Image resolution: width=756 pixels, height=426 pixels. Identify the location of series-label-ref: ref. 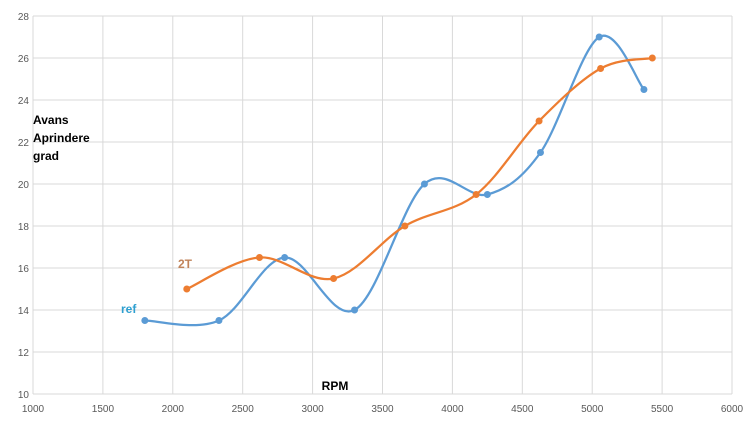
(129, 309).